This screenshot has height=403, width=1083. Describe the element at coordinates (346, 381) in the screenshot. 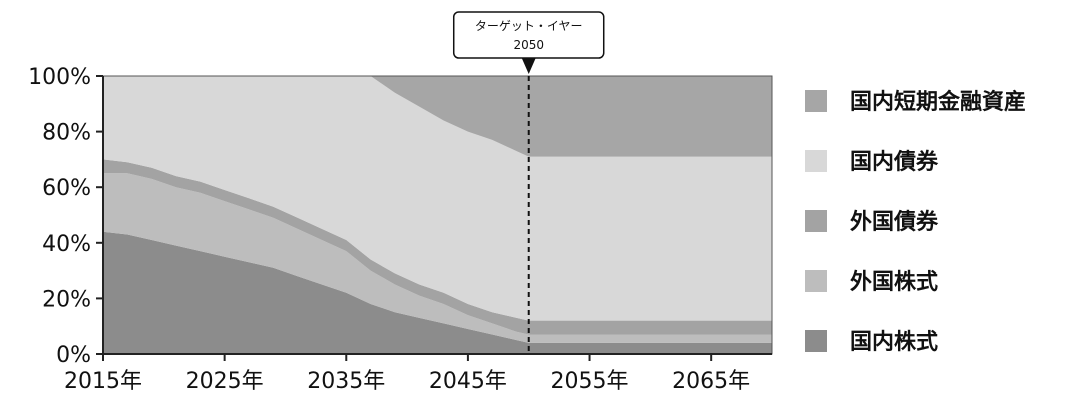

I see `x-tick-label: 2035年` at that location.